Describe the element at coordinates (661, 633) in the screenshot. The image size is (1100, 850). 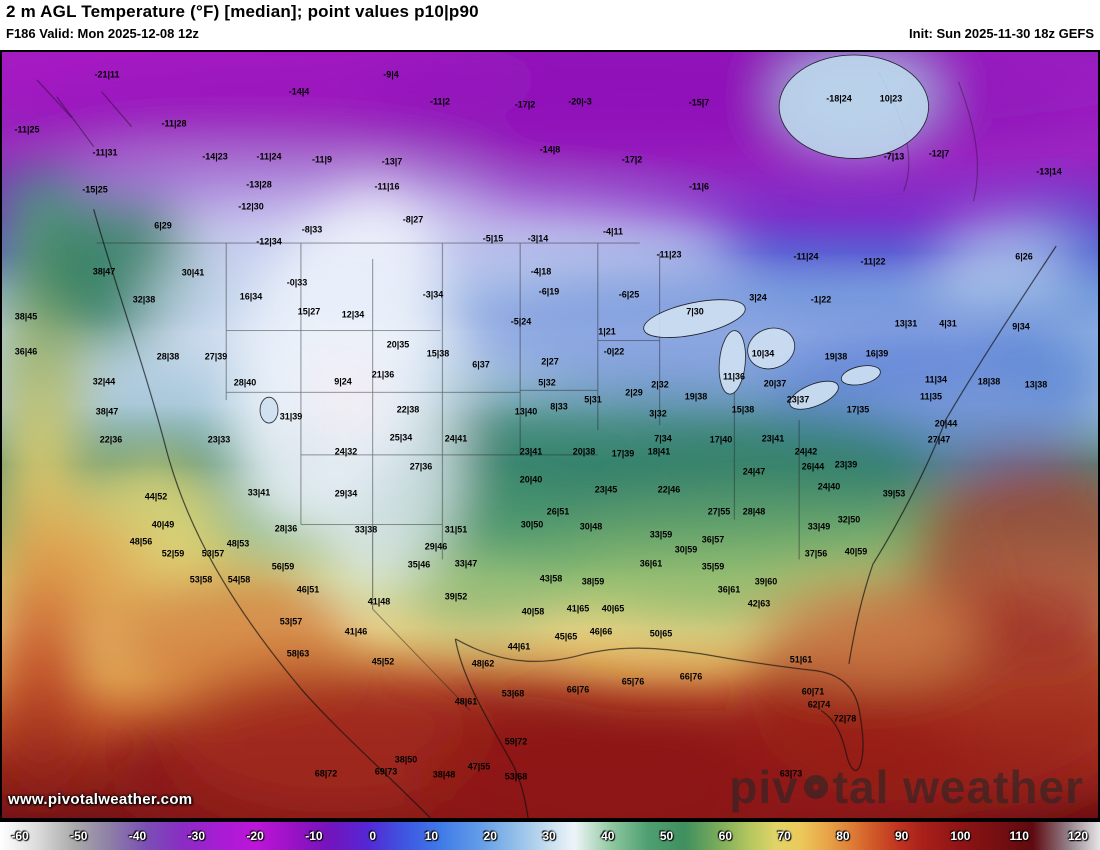
I see `point-value: 50|65` at that location.